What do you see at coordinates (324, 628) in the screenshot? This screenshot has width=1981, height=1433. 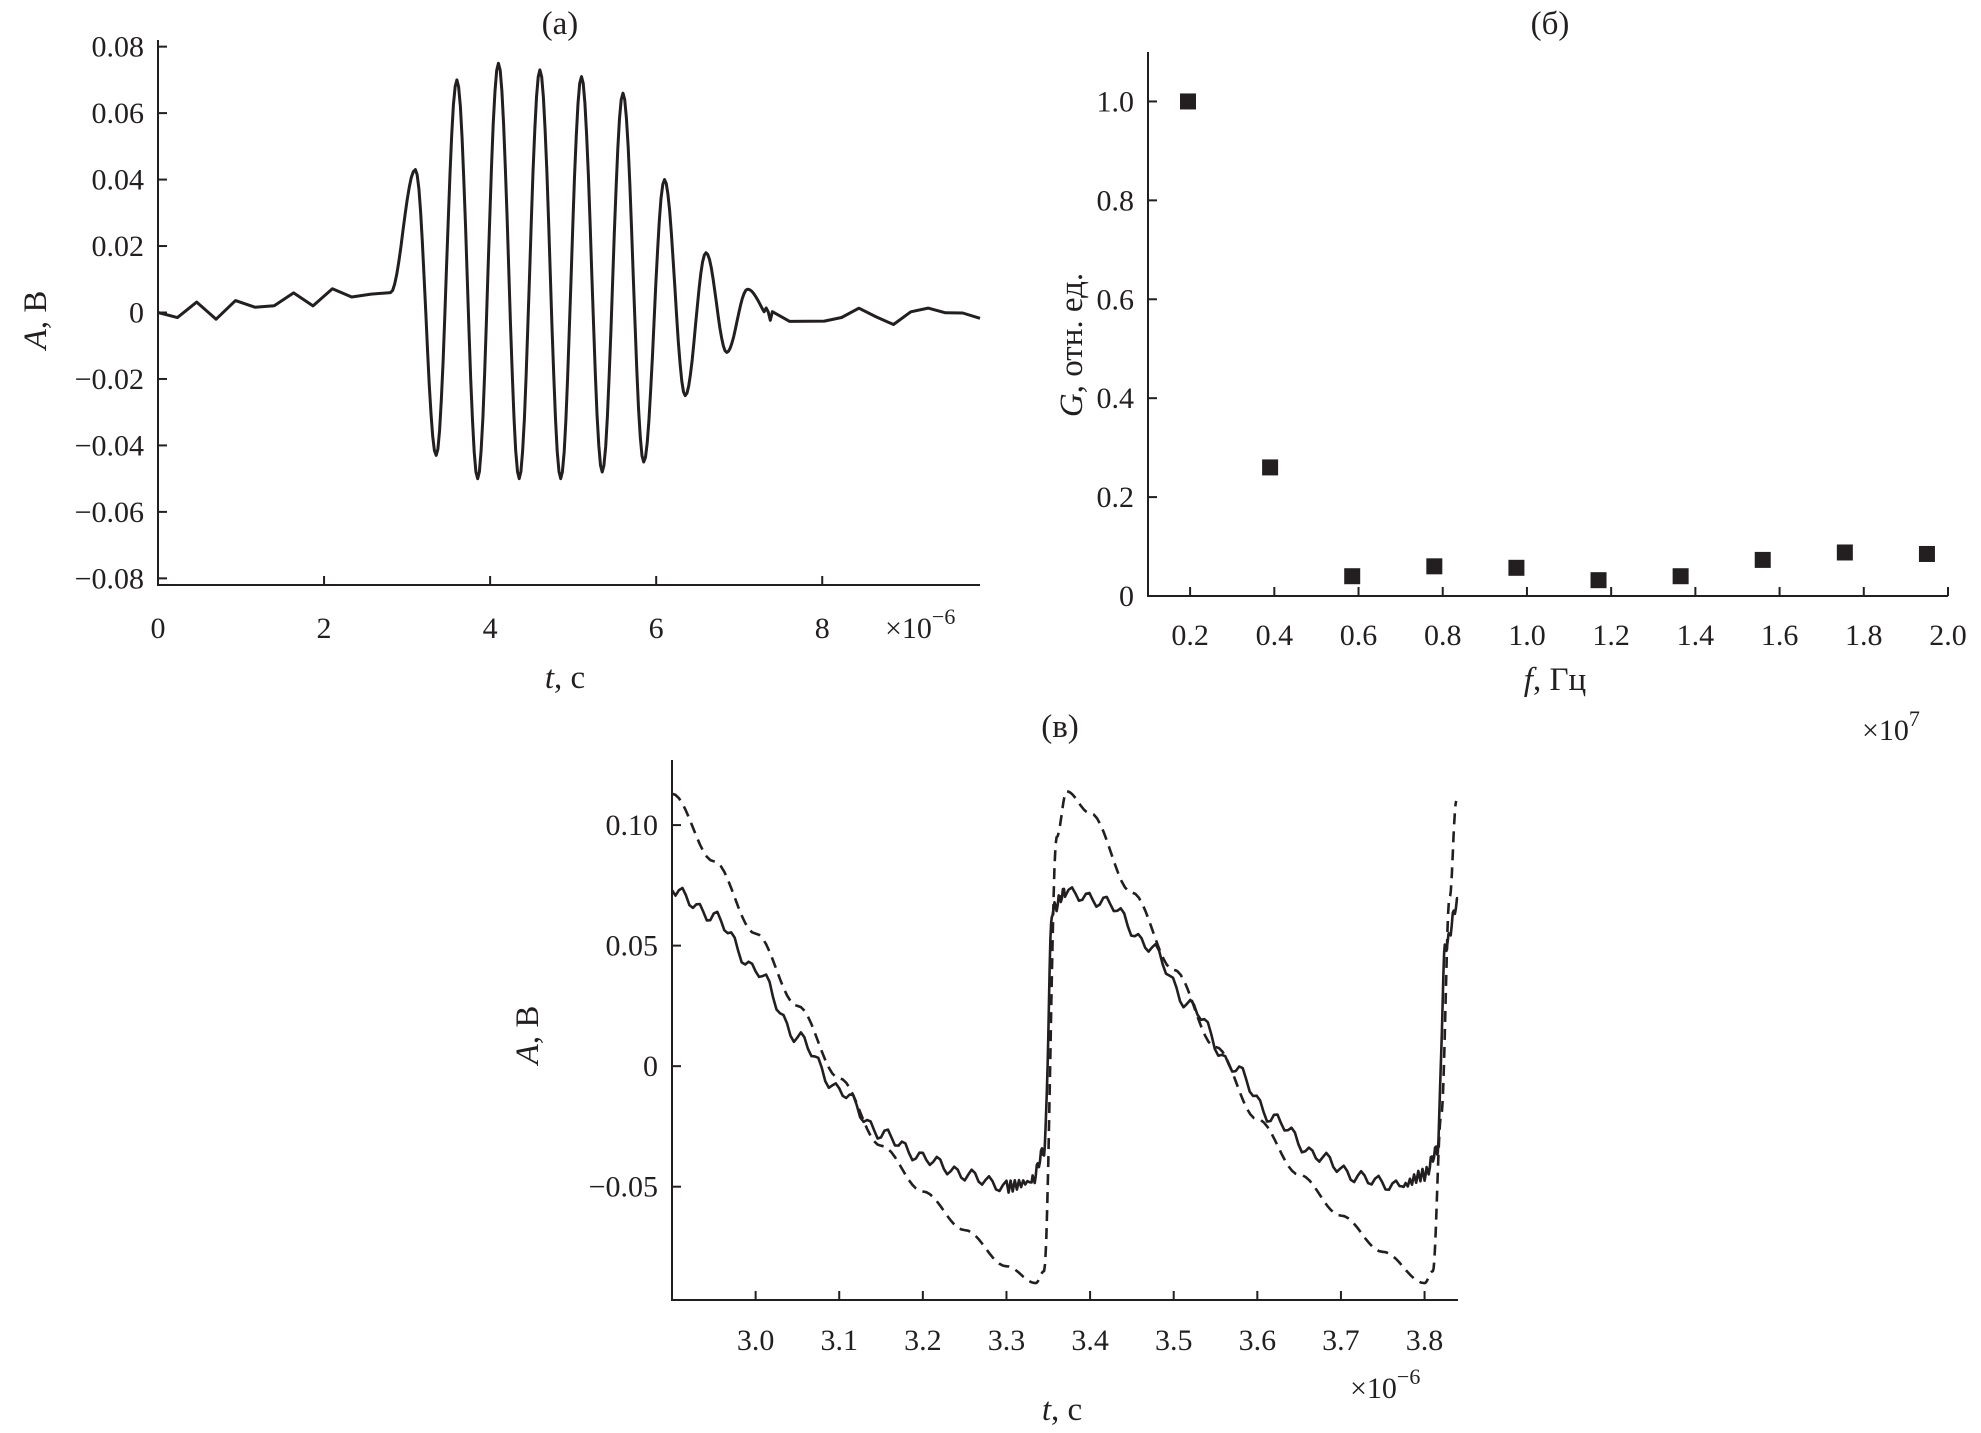 I see `x-tick-label: 2` at bounding box center [324, 628].